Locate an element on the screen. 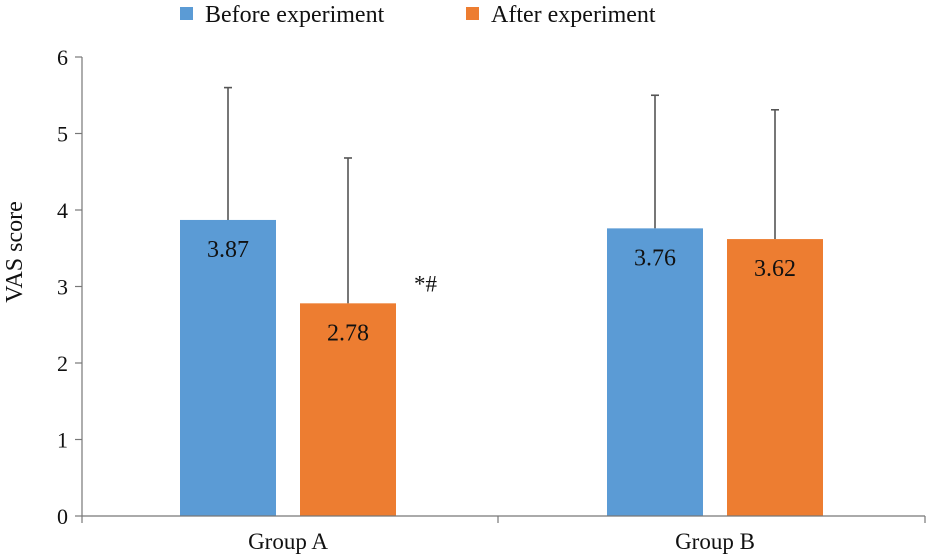 Image resolution: width=930 pixels, height=558 pixels. y-tick-label: 2 is located at coordinates (62, 363).